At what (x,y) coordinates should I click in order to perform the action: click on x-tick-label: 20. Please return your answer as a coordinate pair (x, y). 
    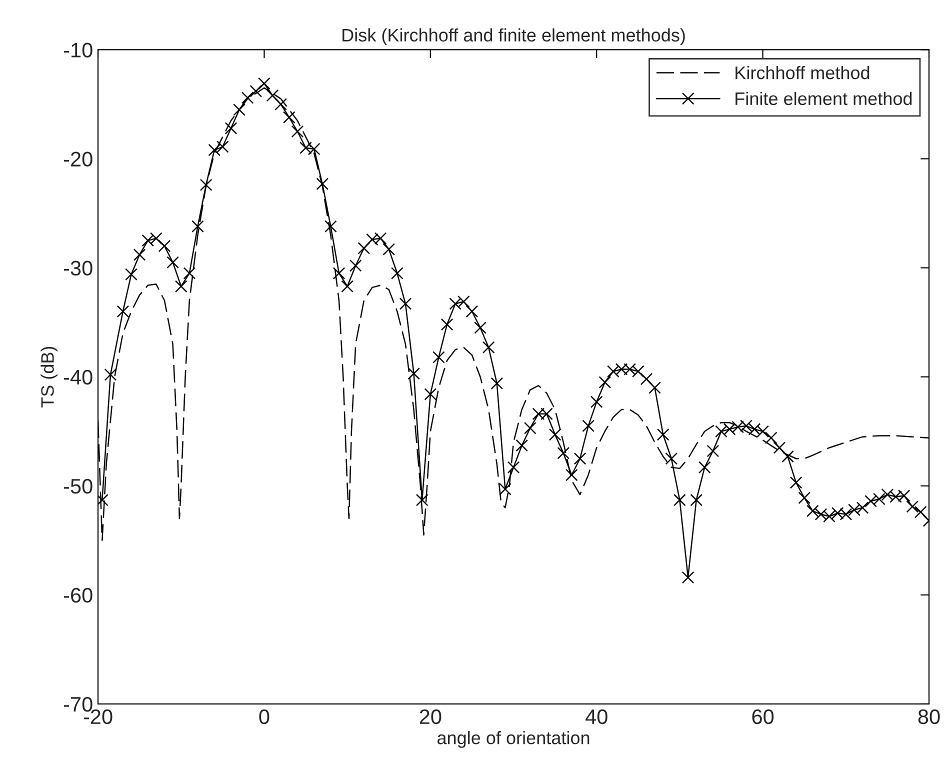
    Looking at the image, I should click on (431, 716).